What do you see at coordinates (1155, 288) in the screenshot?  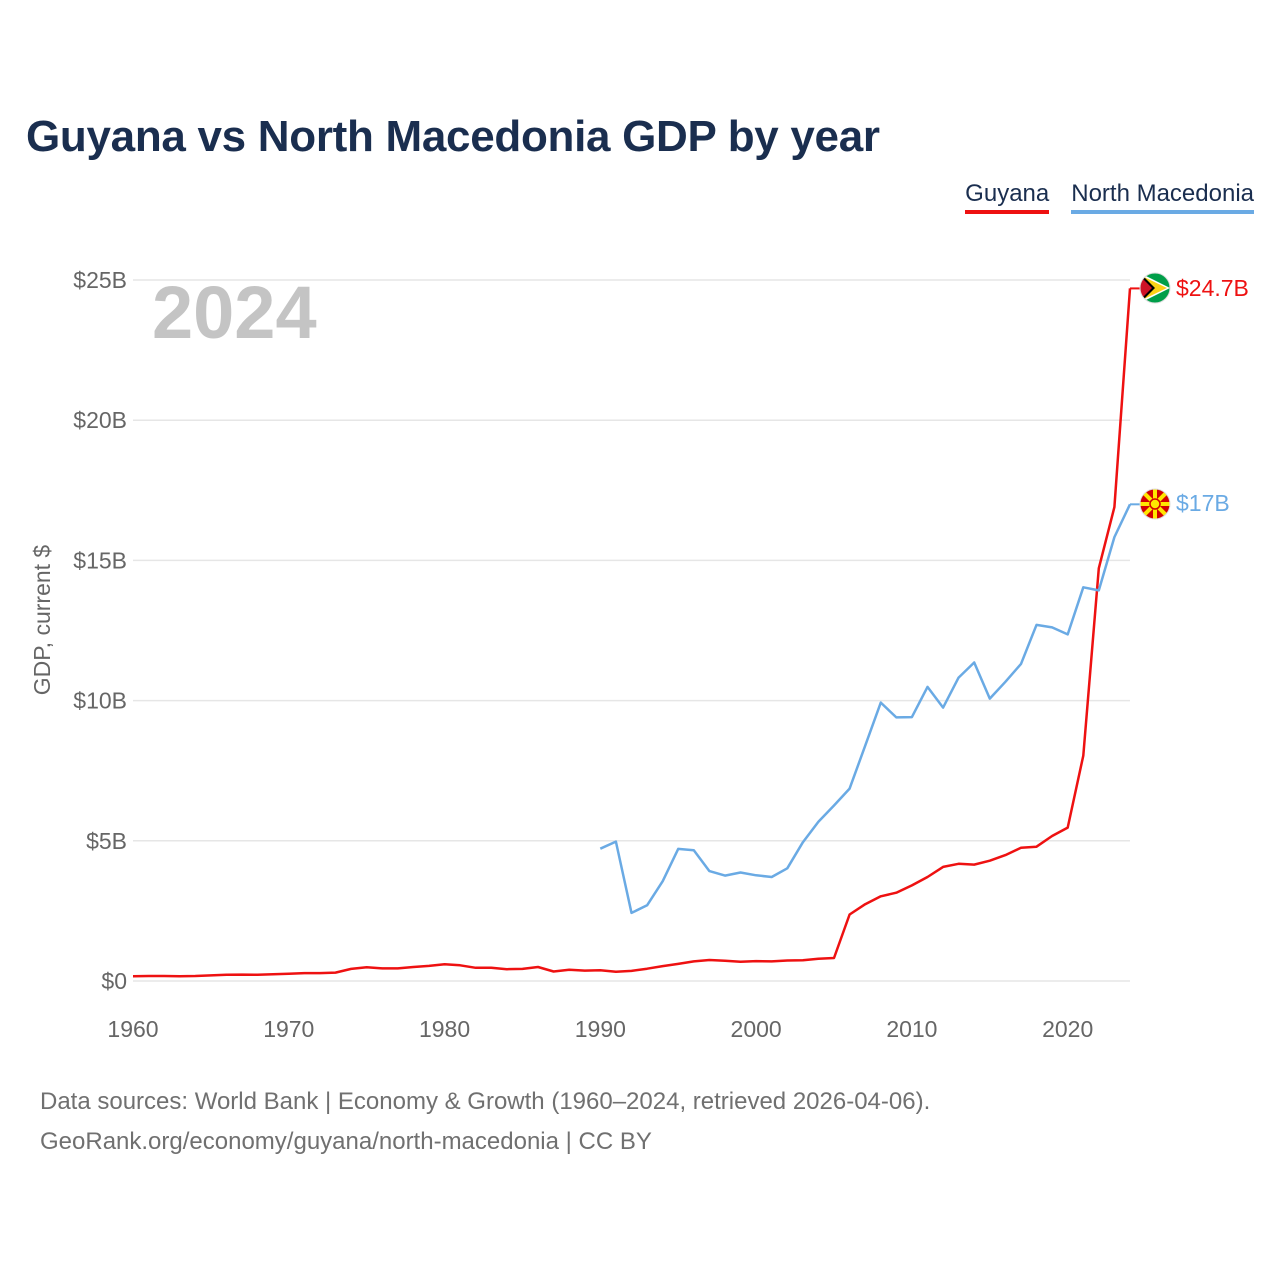 I see `guyana-flag-icon` at bounding box center [1155, 288].